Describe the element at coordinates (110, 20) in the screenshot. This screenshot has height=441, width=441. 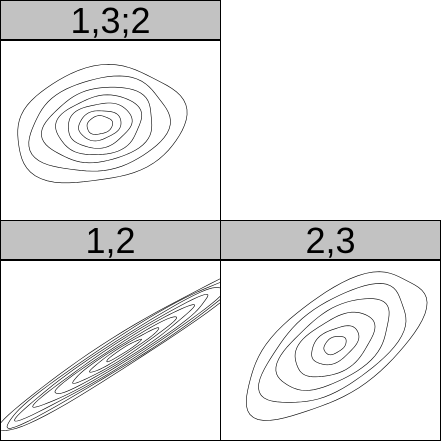
I see `panel-title-1-3-2: 1,3;2` at that location.